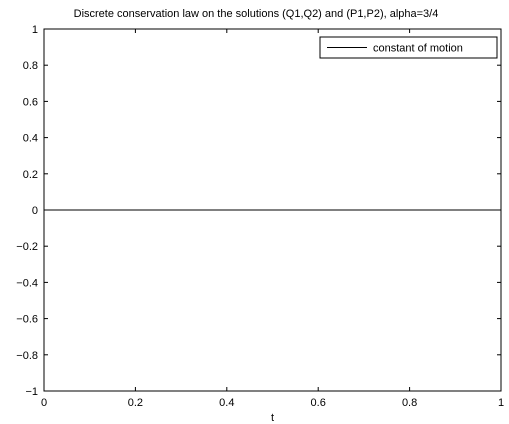  Describe the element at coordinates (27, 247) in the screenshot. I see `y-tick-label: −0.2` at that location.